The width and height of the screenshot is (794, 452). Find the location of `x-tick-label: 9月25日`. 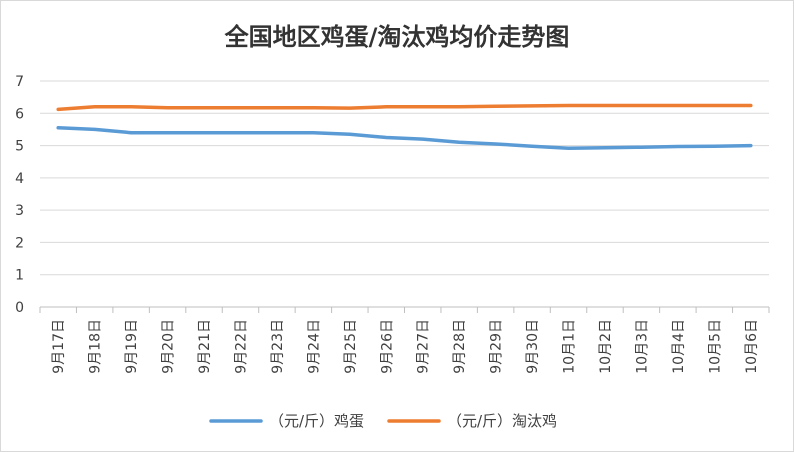

x-tick-label: 9月25日 is located at coordinates (351, 346).